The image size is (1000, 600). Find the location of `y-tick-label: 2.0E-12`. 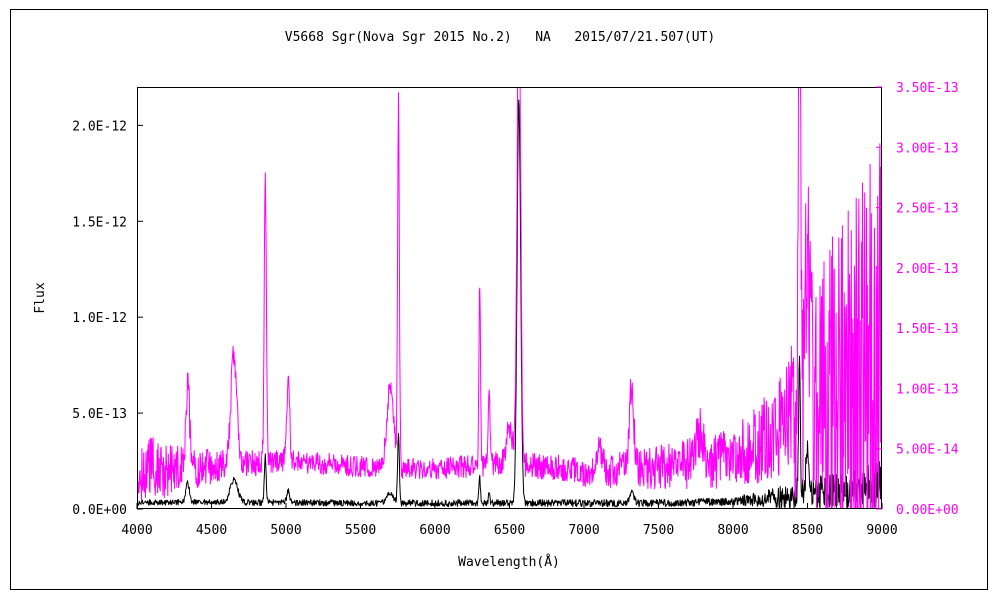

y-tick-label: 2.0E-12 is located at coordinates (99, 126).